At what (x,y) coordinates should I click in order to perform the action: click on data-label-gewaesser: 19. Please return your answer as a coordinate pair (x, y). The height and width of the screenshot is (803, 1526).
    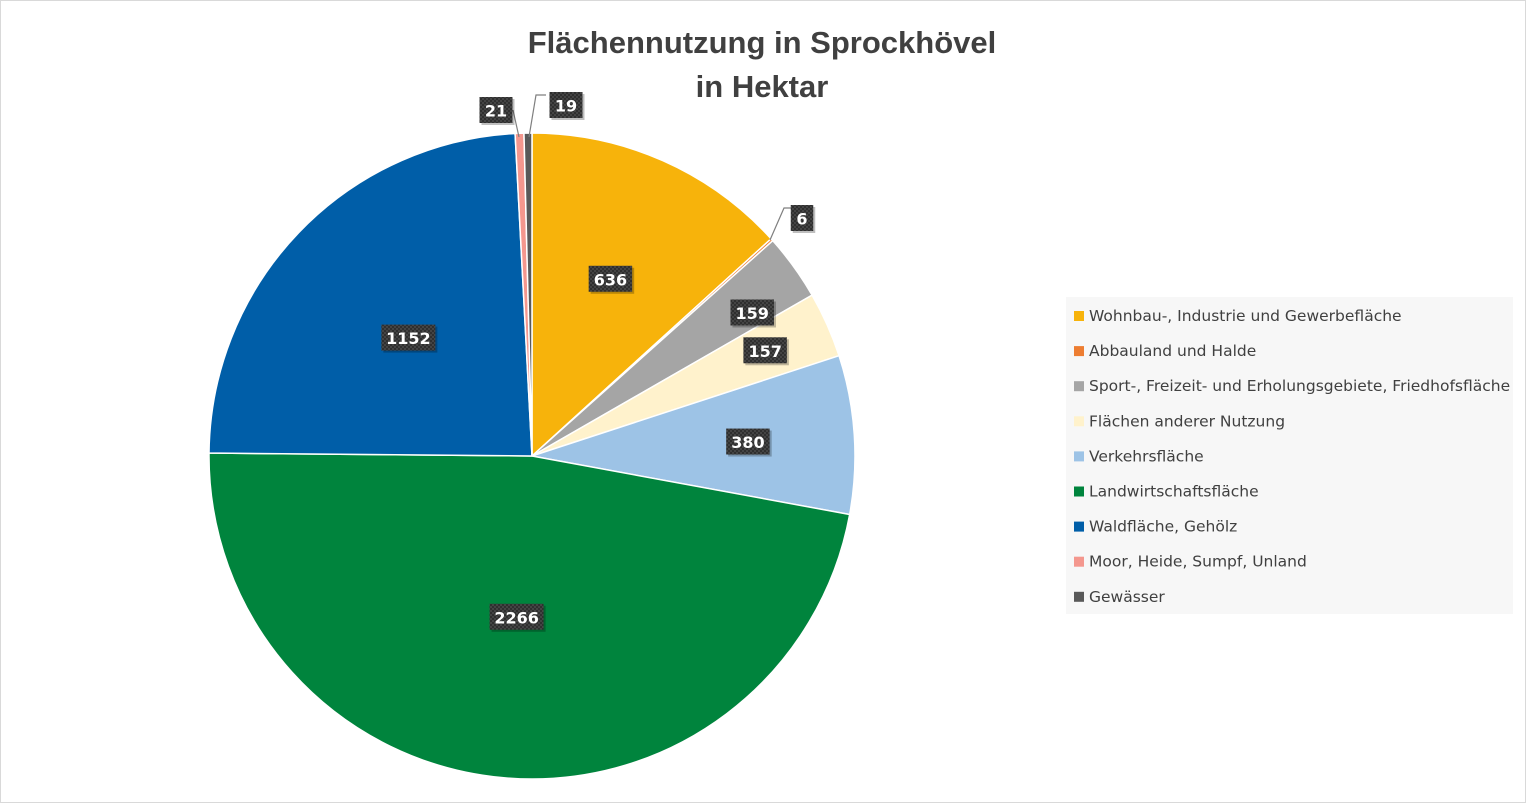
    Looking at the image, I should click on (567, 106).